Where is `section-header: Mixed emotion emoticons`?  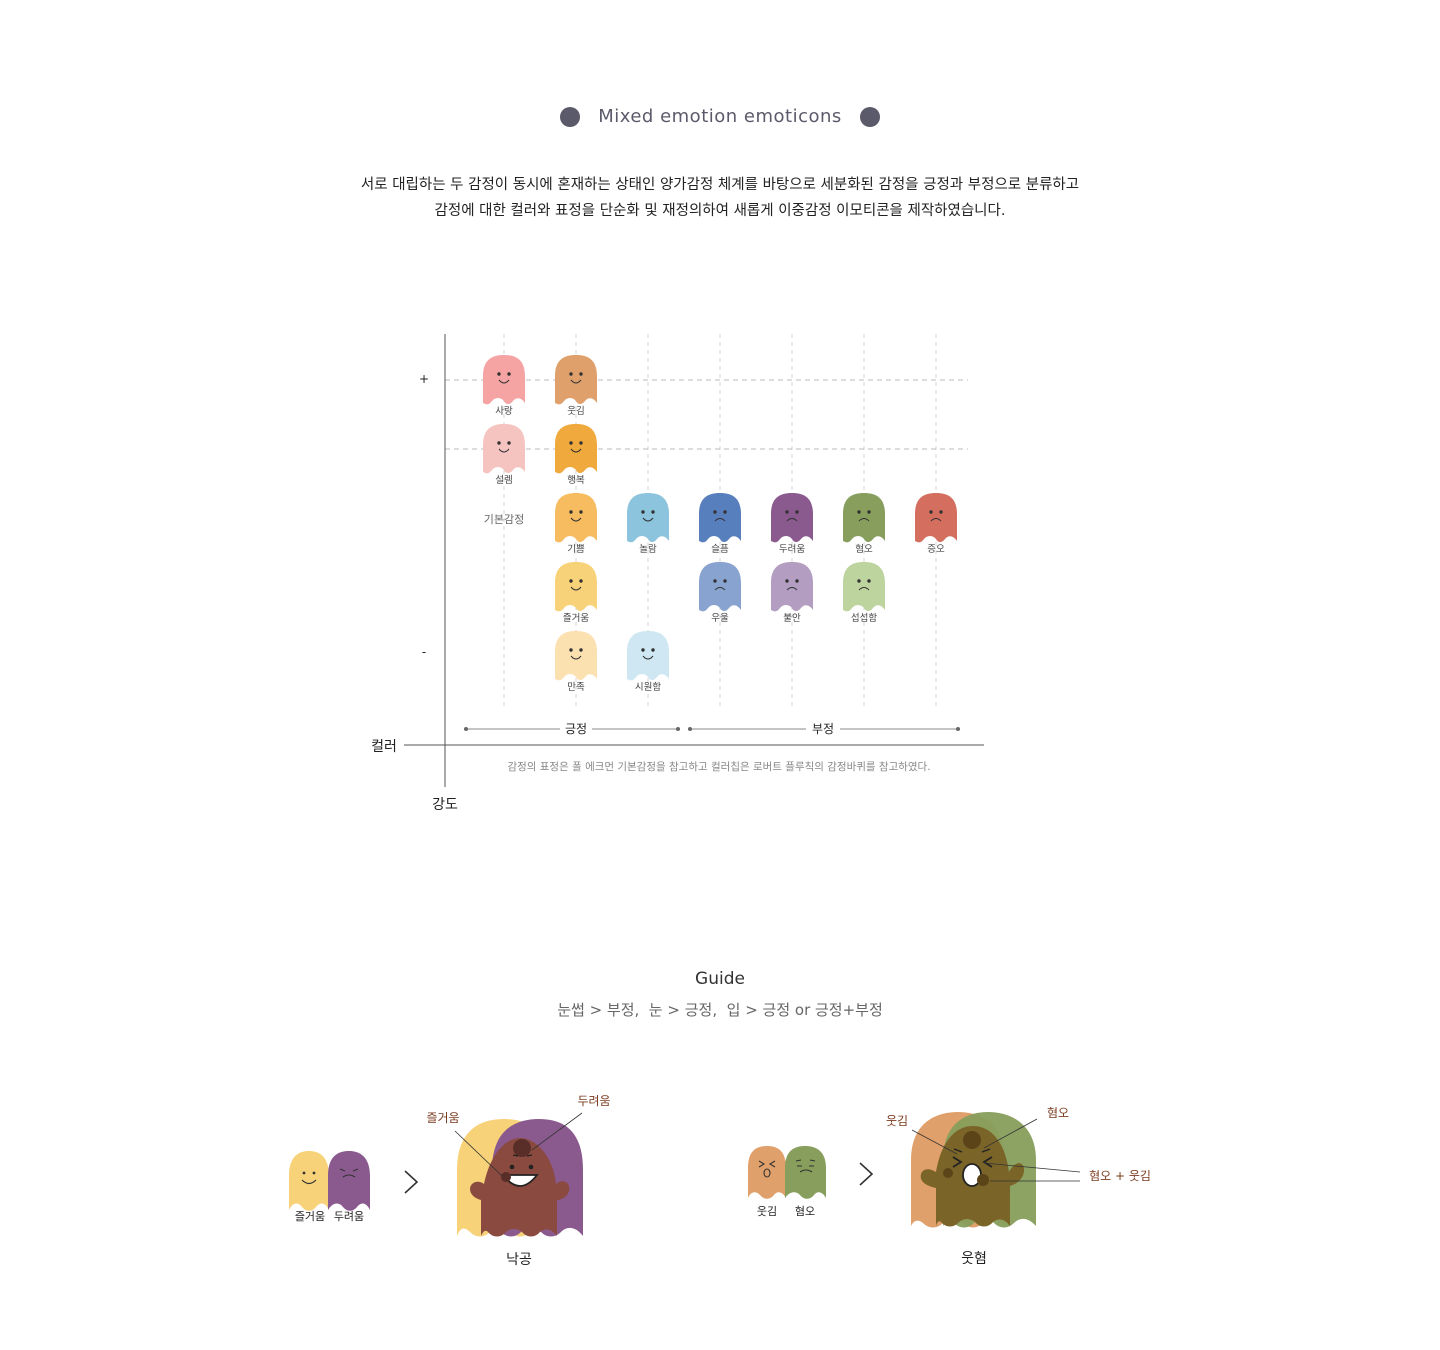
section-header: Mixed emotion emoticons is located at coordinates (720, 116).